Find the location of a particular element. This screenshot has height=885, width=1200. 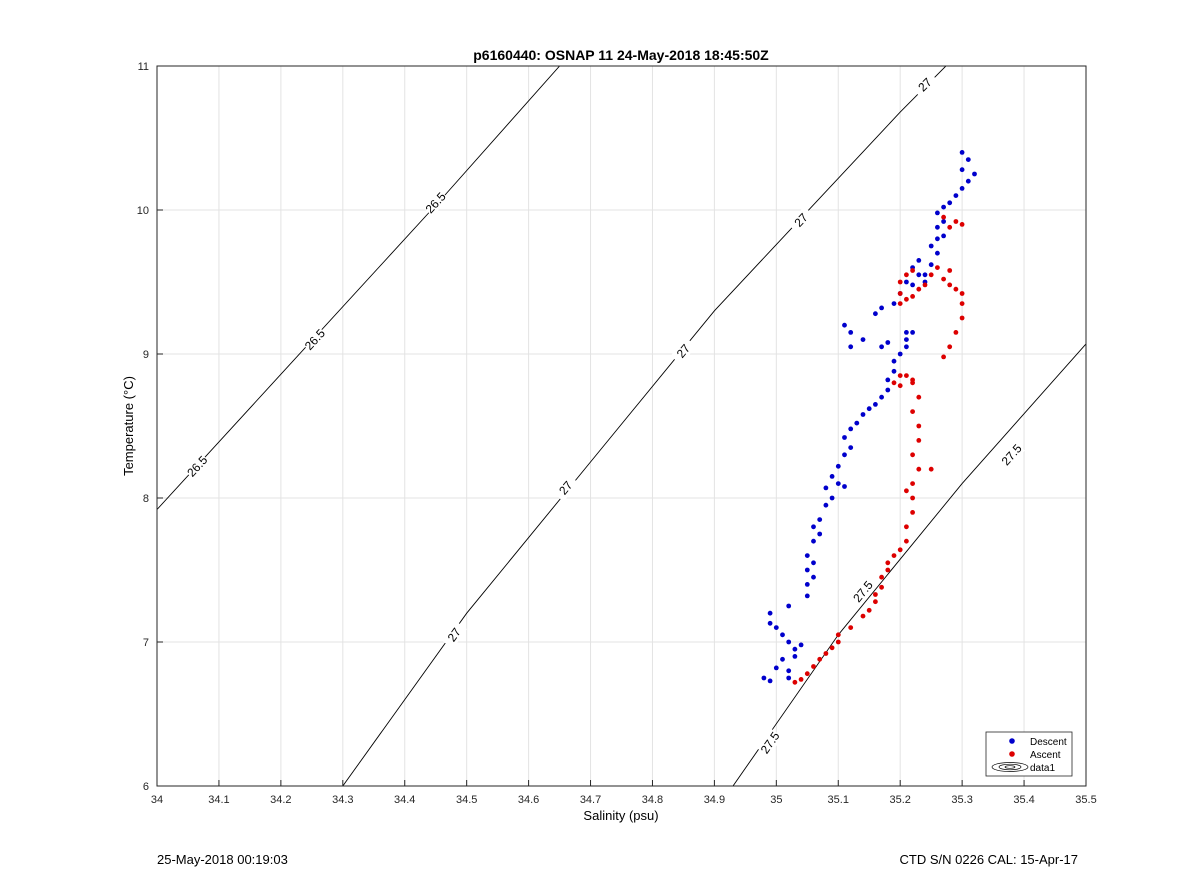

y-axis-label: Temperature (°C) is located at coordinates (128, 426).